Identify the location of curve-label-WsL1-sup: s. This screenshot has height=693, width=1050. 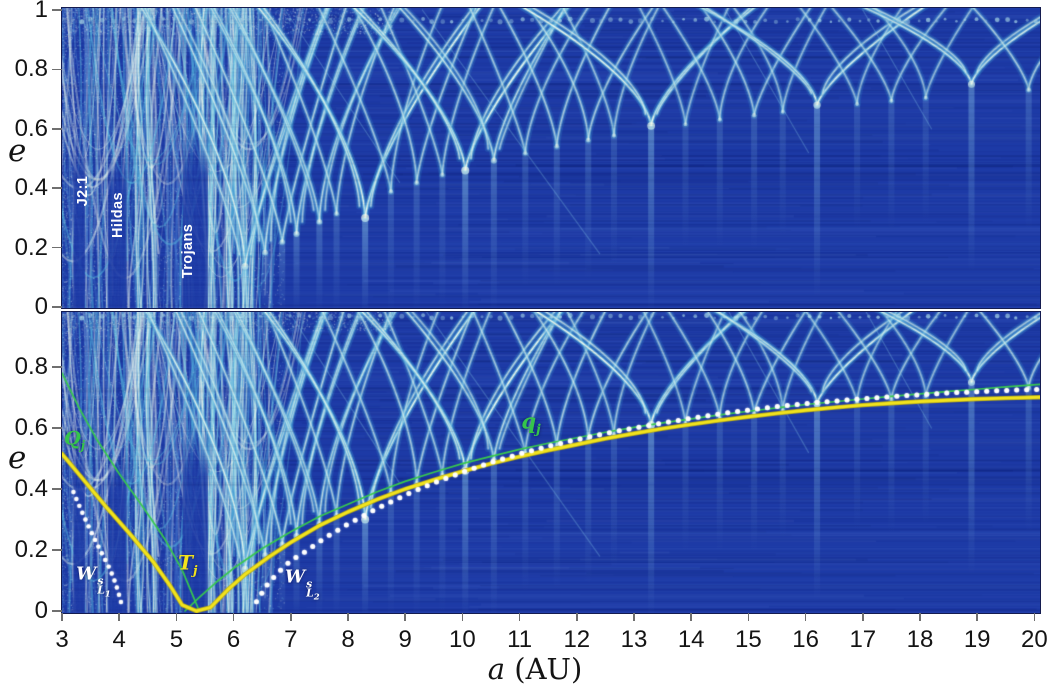
(100, 581).